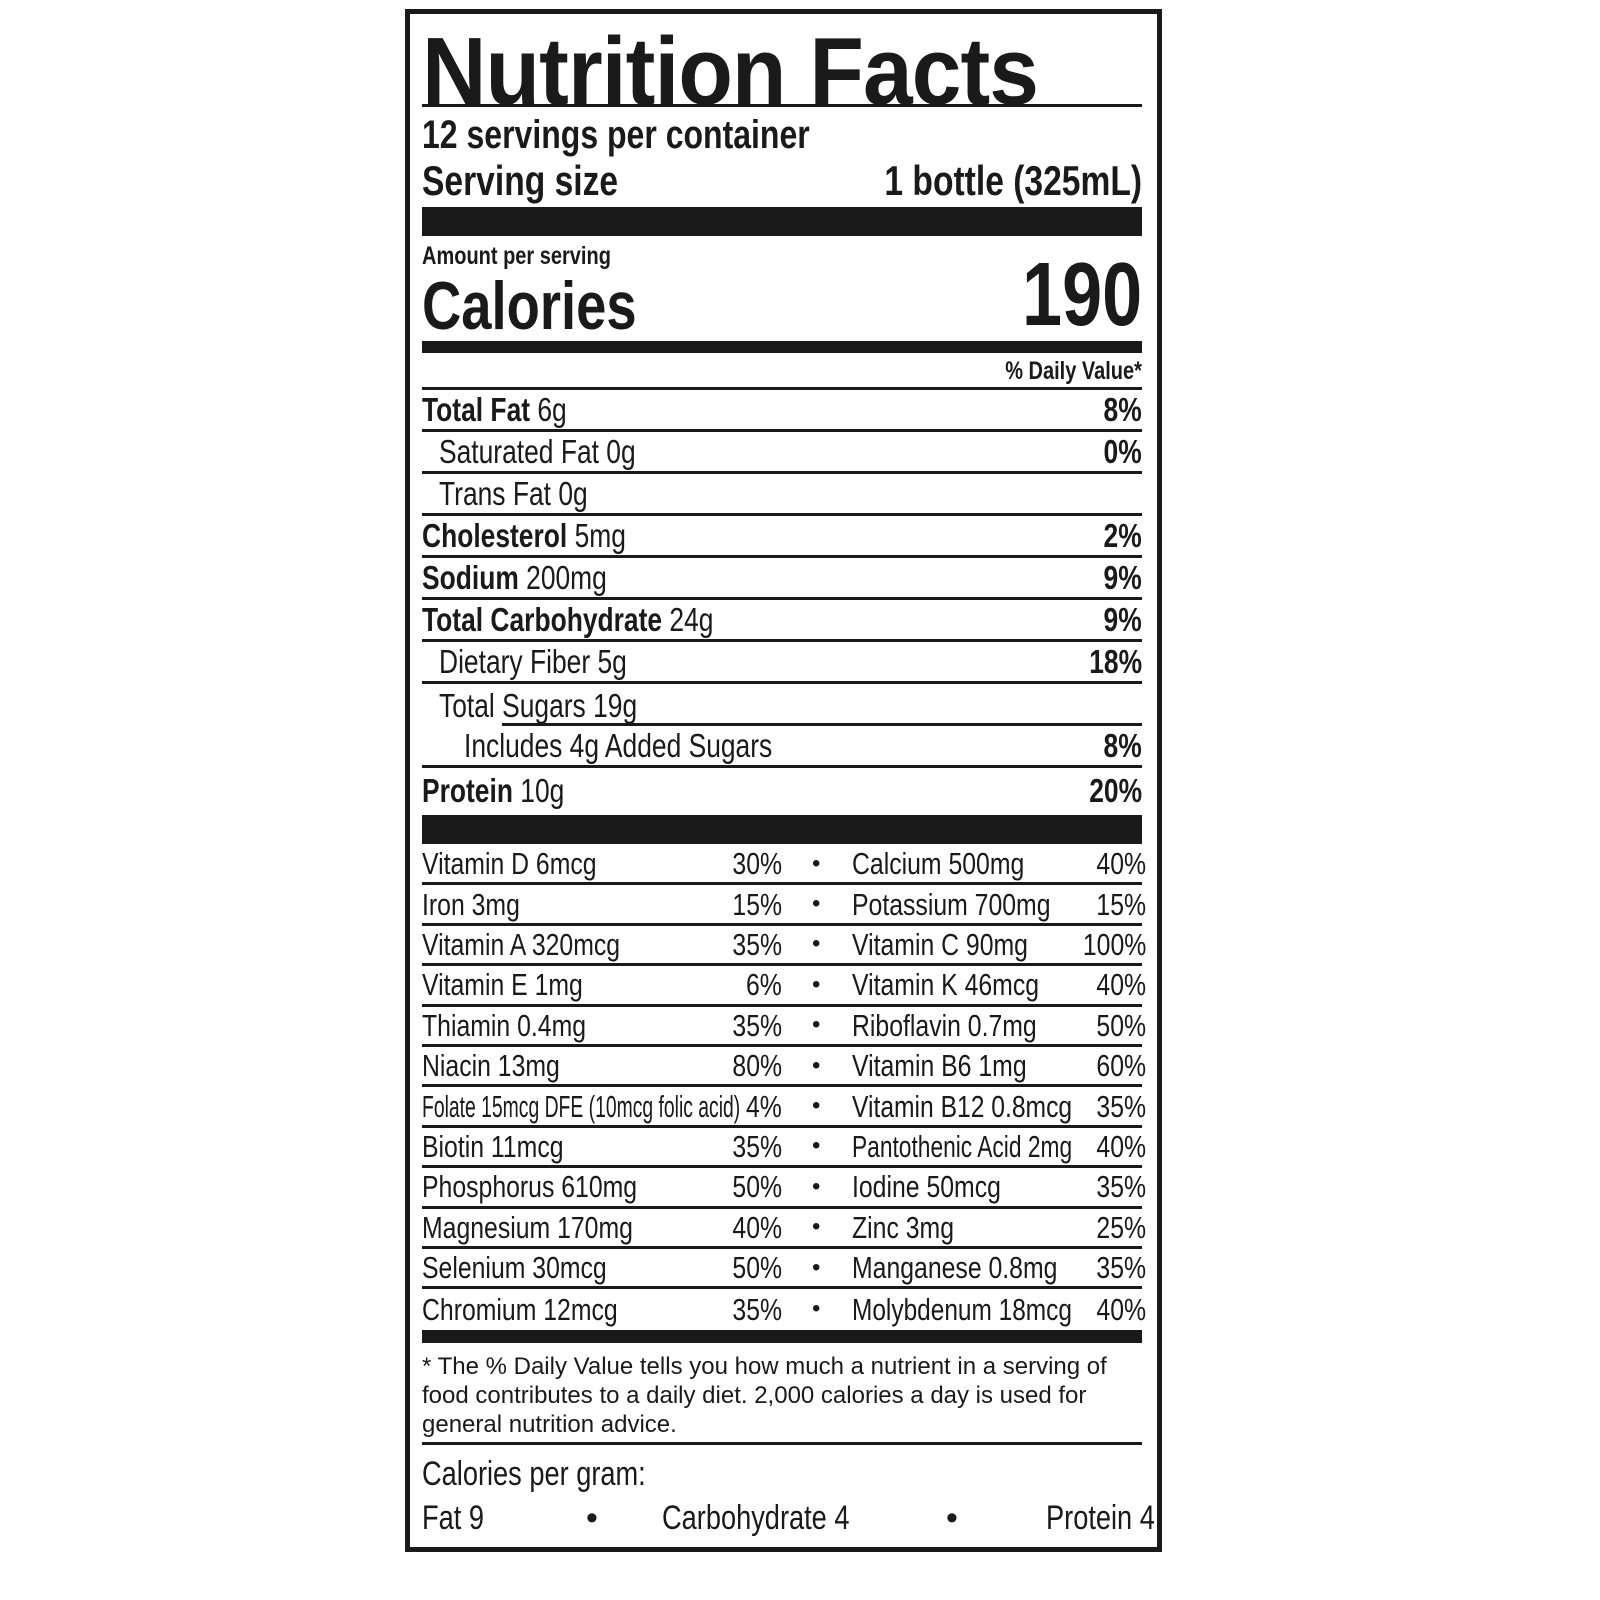 This screenshot has height=1600, width=1600. What do you see at coordinates (784, 865) in the screenshot?
I see `vitamin-row: Vitamin D 6mcg 30% • Calcium 500mg 40%` at bounding box center [784, 865].